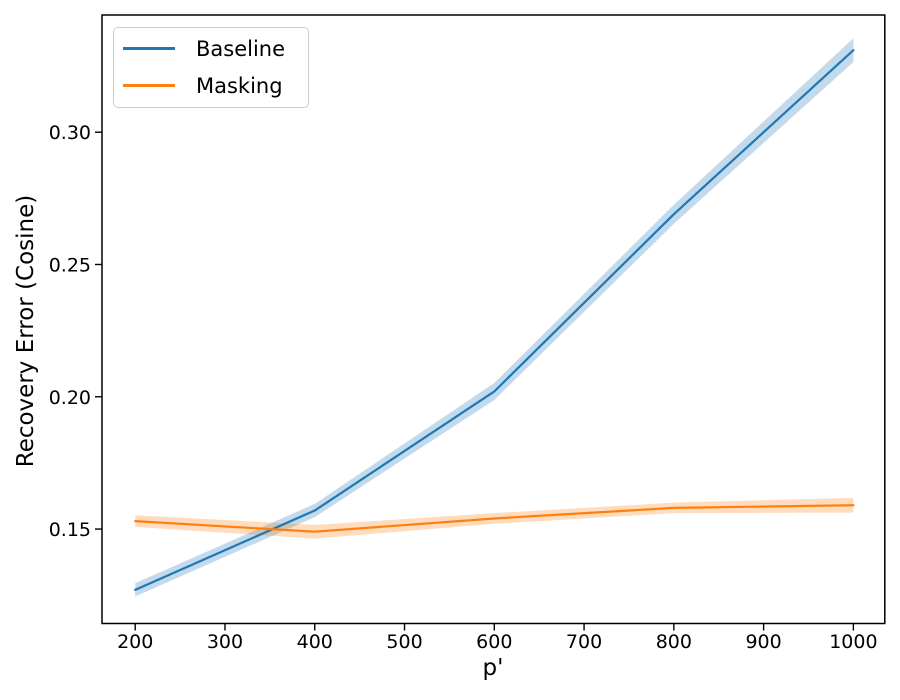  Describe the element at coordinates (763, 642) in the screenshot. I see `x-tick-label: 900` at that location.